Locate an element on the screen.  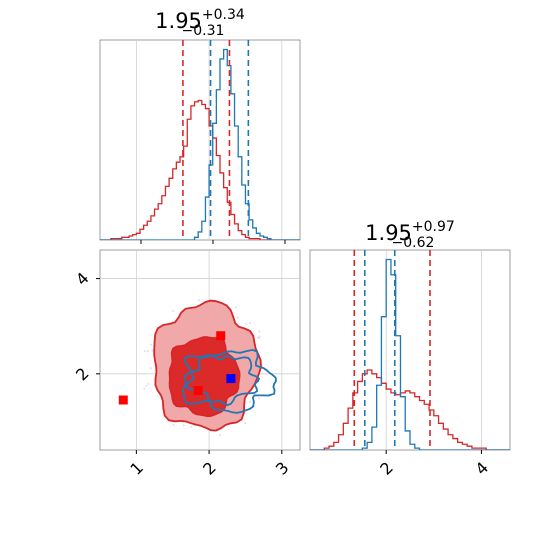
title-lower-error: −0.31 is located at coordinates (203, 31).